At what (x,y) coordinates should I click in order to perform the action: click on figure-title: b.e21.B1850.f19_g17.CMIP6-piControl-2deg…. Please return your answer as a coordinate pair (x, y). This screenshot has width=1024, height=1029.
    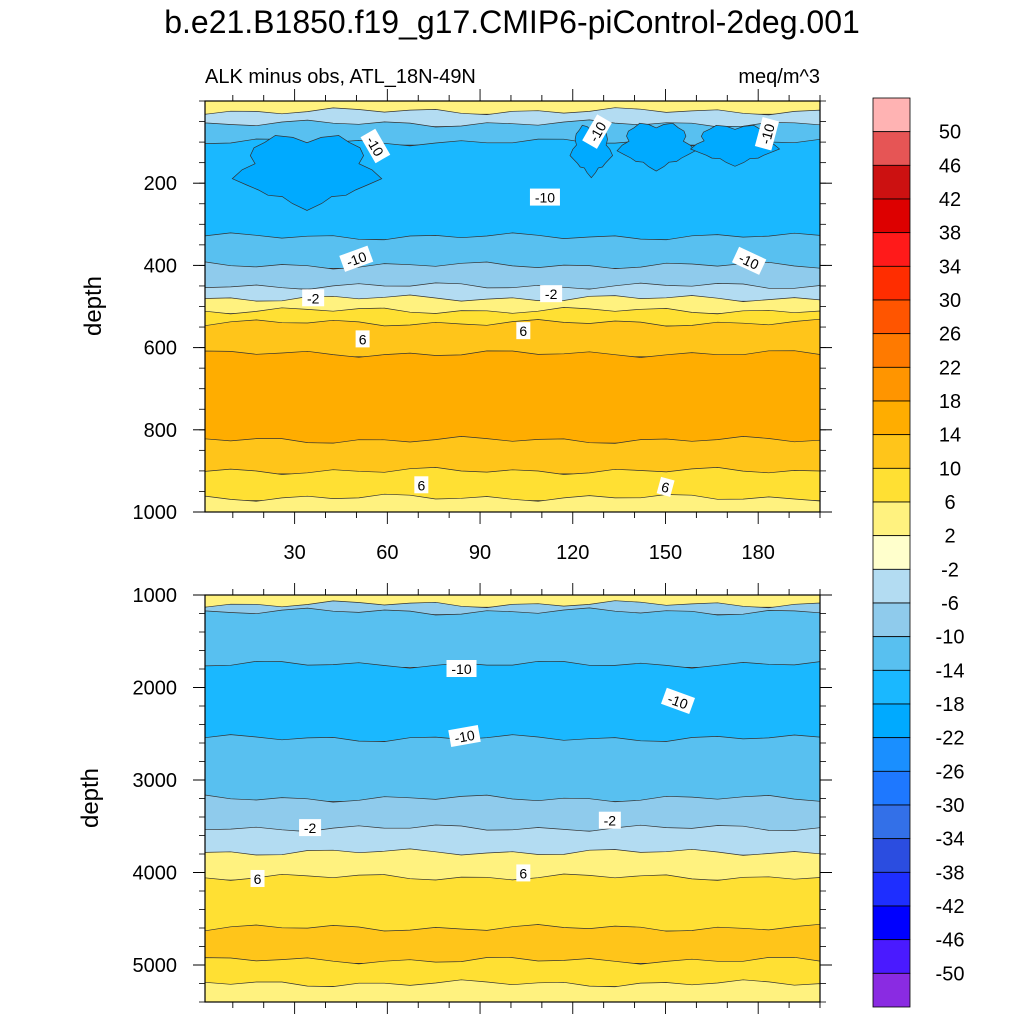
    Looking at the image, I should click on (512, 22).